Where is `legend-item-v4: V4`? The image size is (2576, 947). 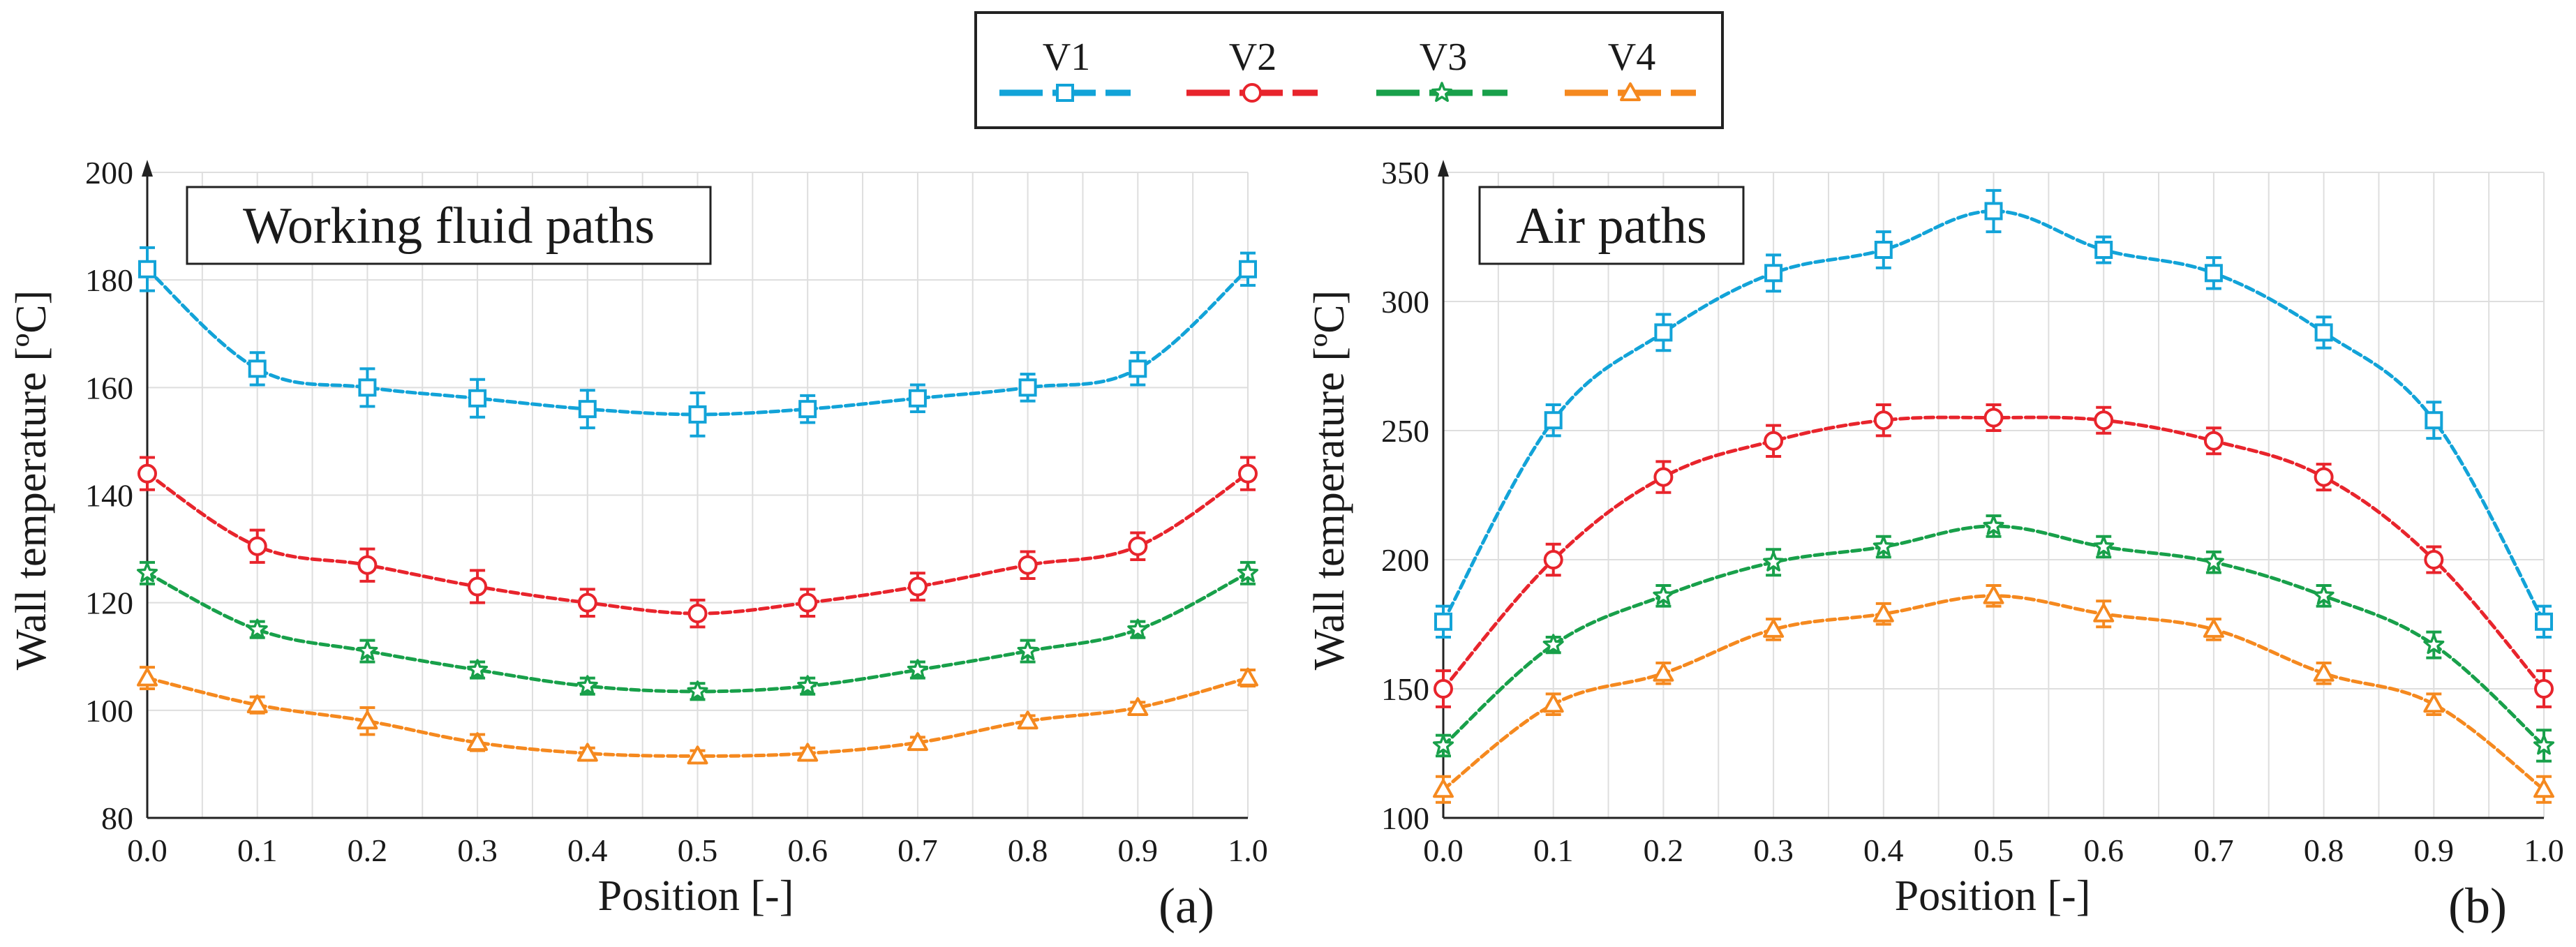
legend-item-v4: V4 is located at coordinates (1631, 68).